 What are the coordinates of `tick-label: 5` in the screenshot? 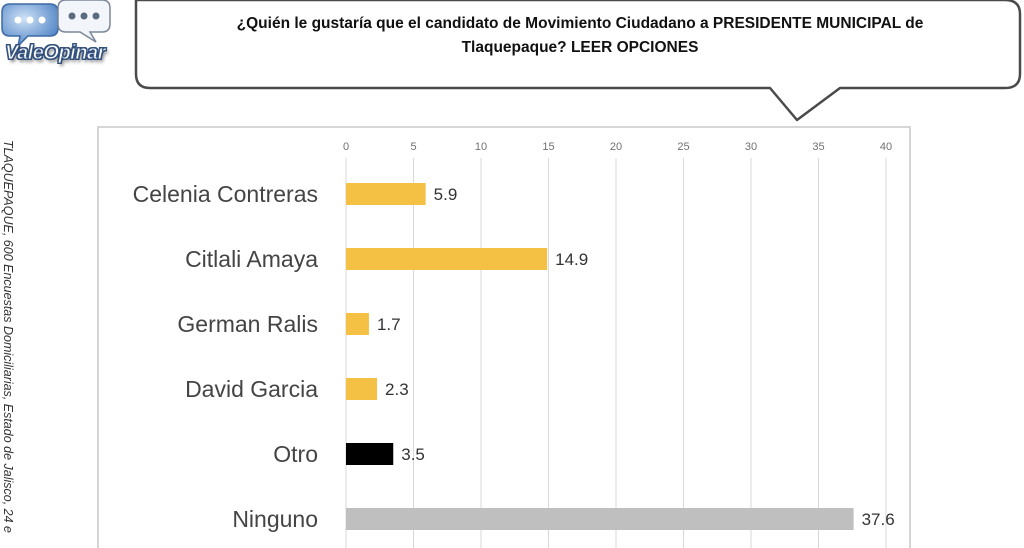 It's located at (413, 147).